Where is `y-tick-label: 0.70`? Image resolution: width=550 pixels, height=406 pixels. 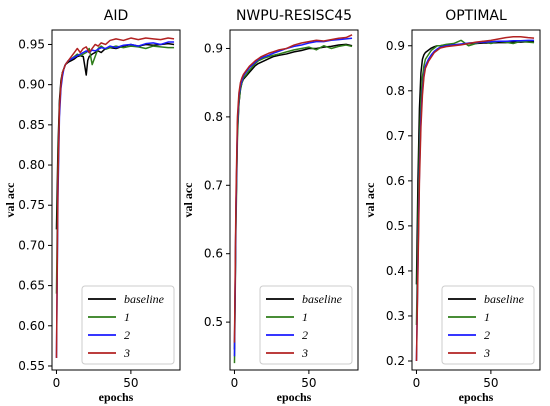 y-tick-label: 0.70 is located at coordinates (31, 245).